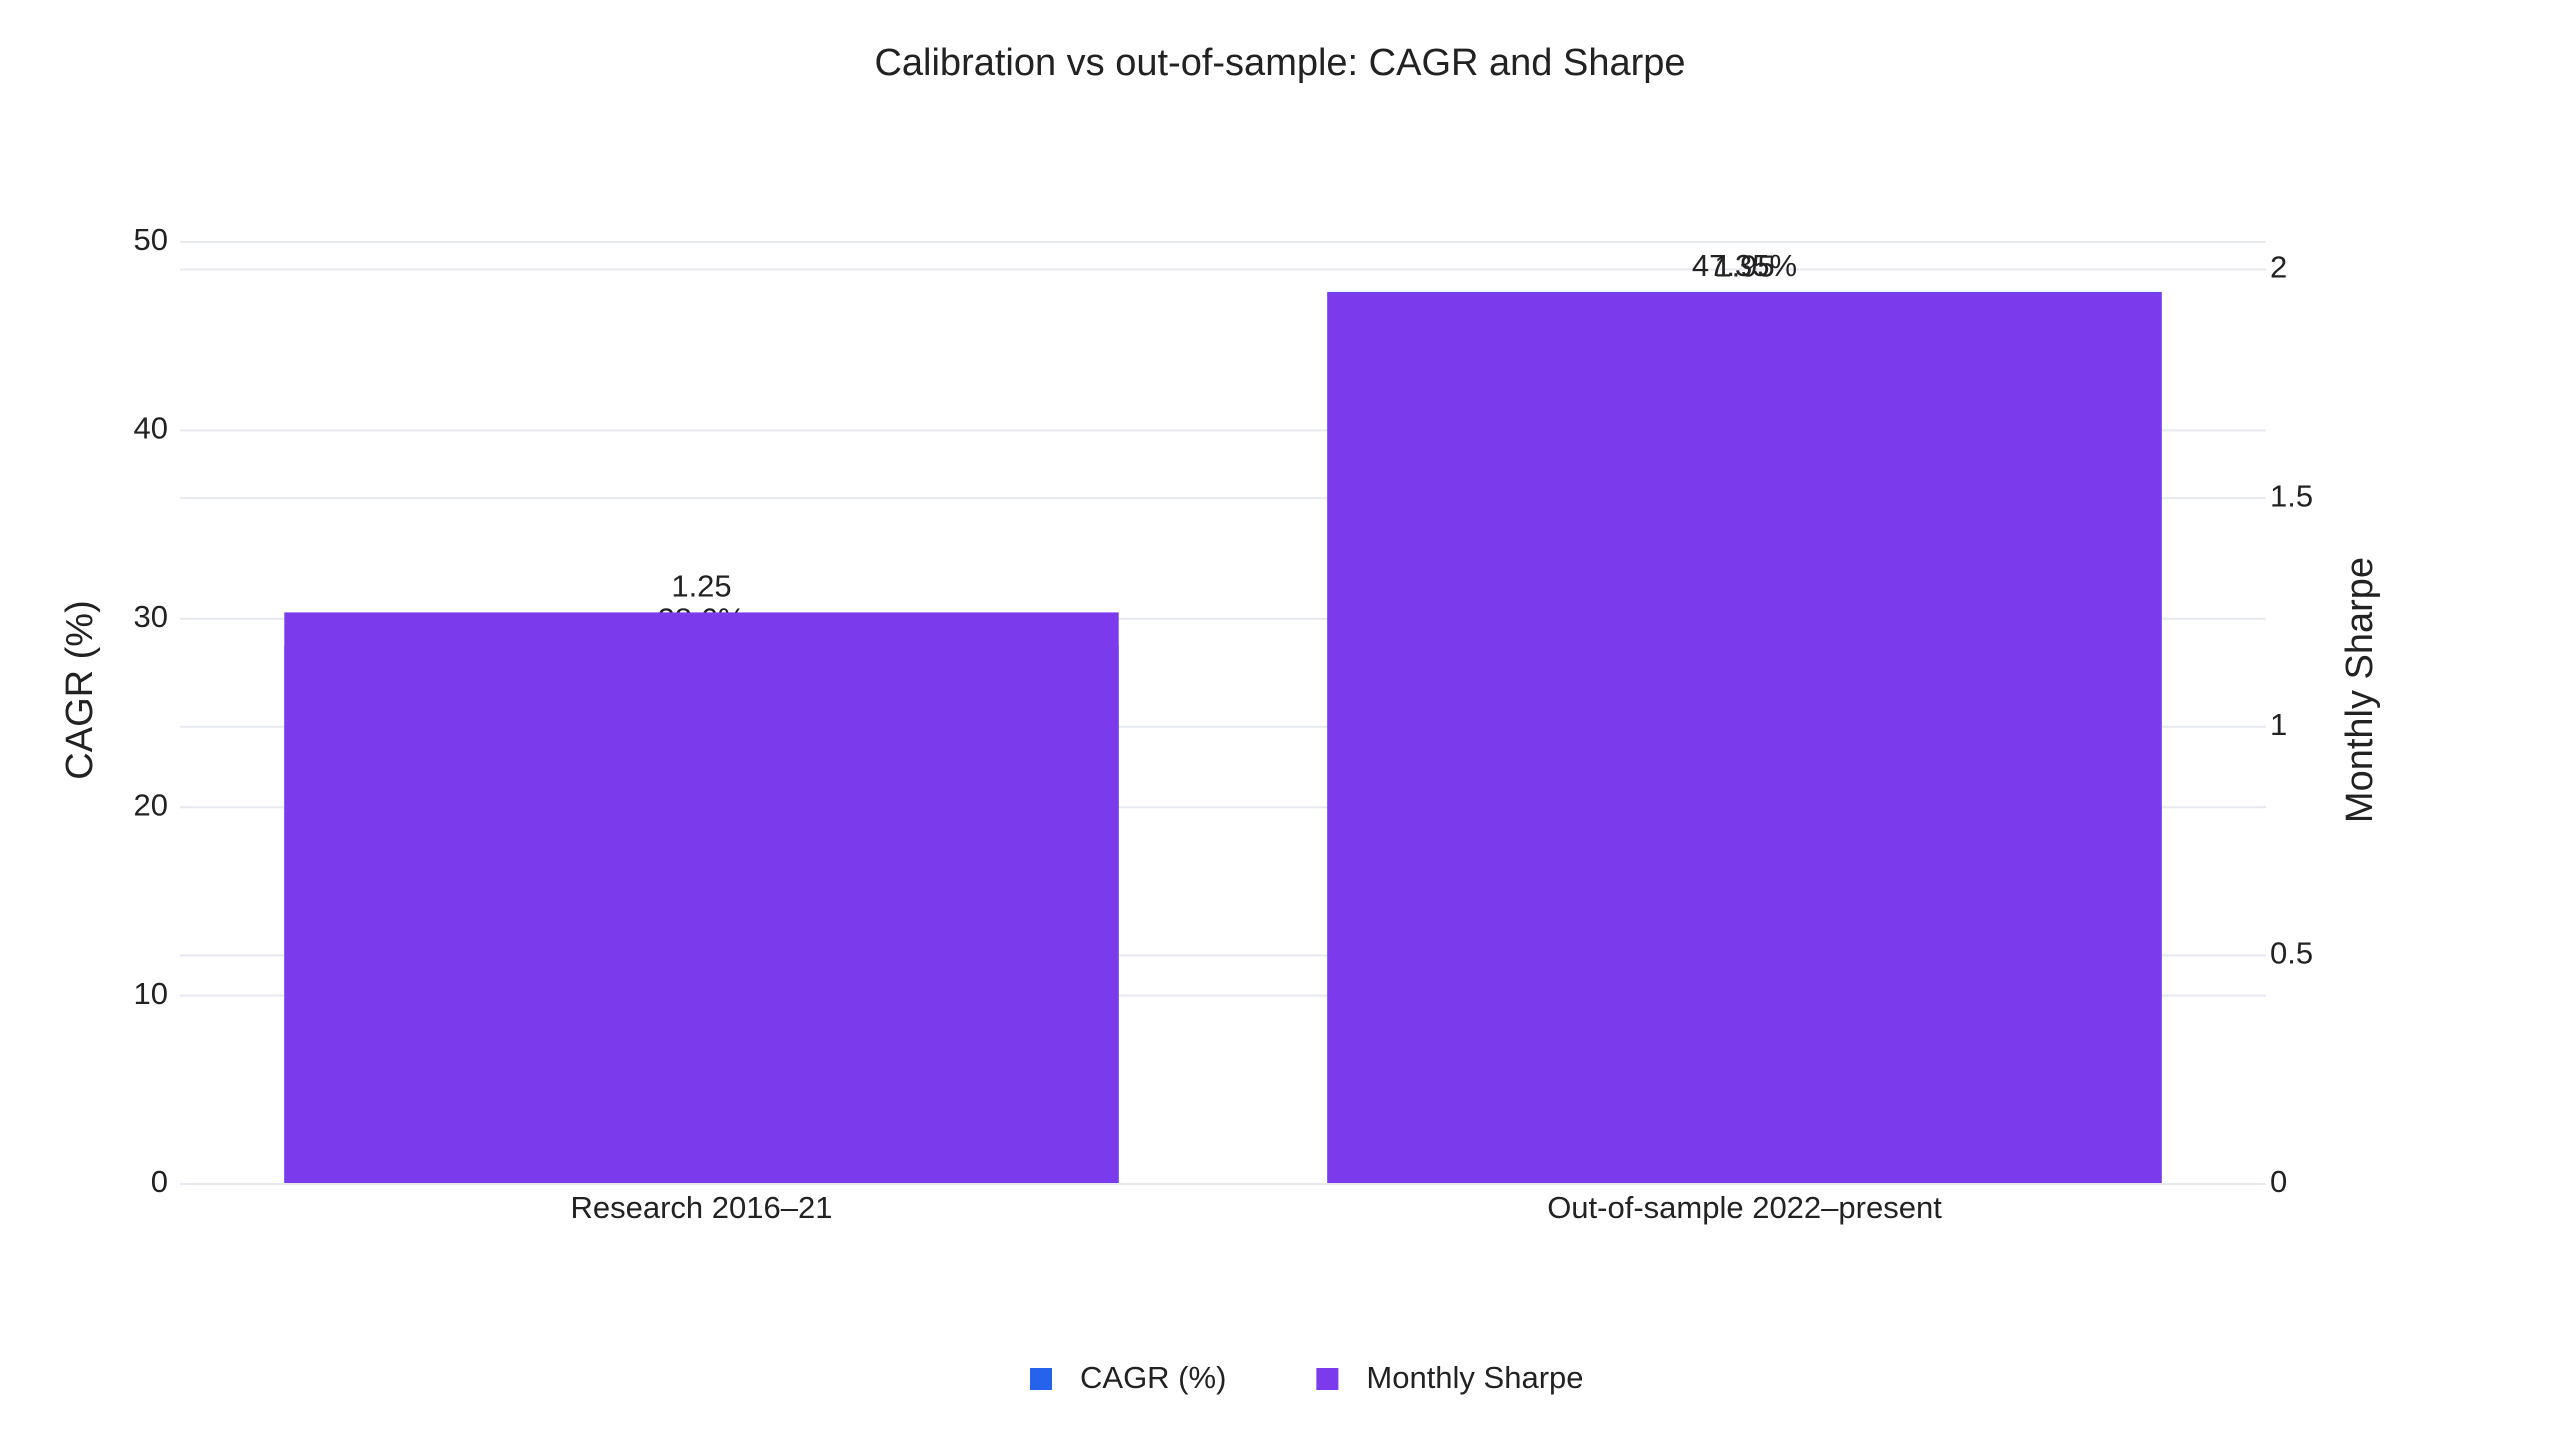  Describe the element at coordinates (2291, 495) in the screenshot. I see `y2-tick-label: 1.5` at that location.